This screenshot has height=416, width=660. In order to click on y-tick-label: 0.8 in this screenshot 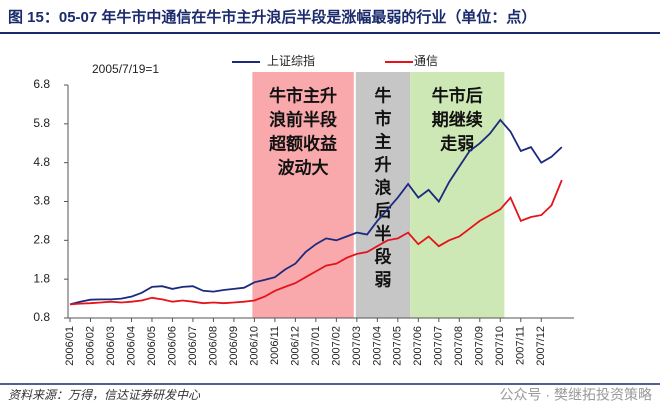, I will do `click(41, 317)`.